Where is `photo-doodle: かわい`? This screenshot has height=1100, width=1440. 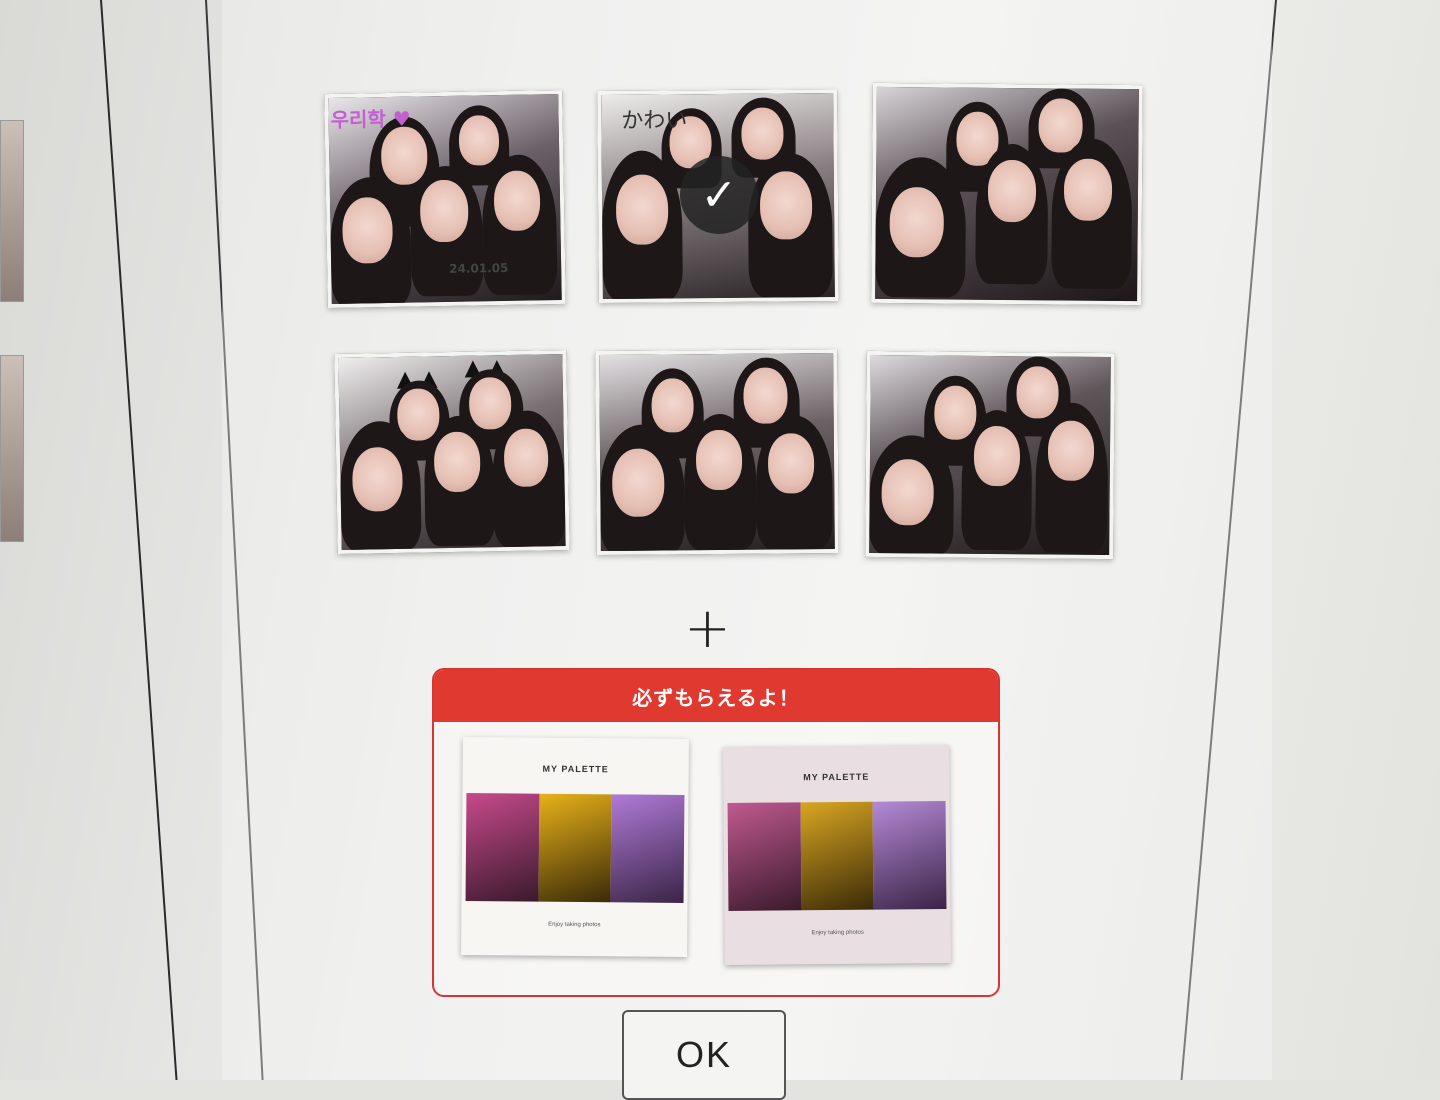
photo-doodle: かわい is located at coordinates (654, 121).